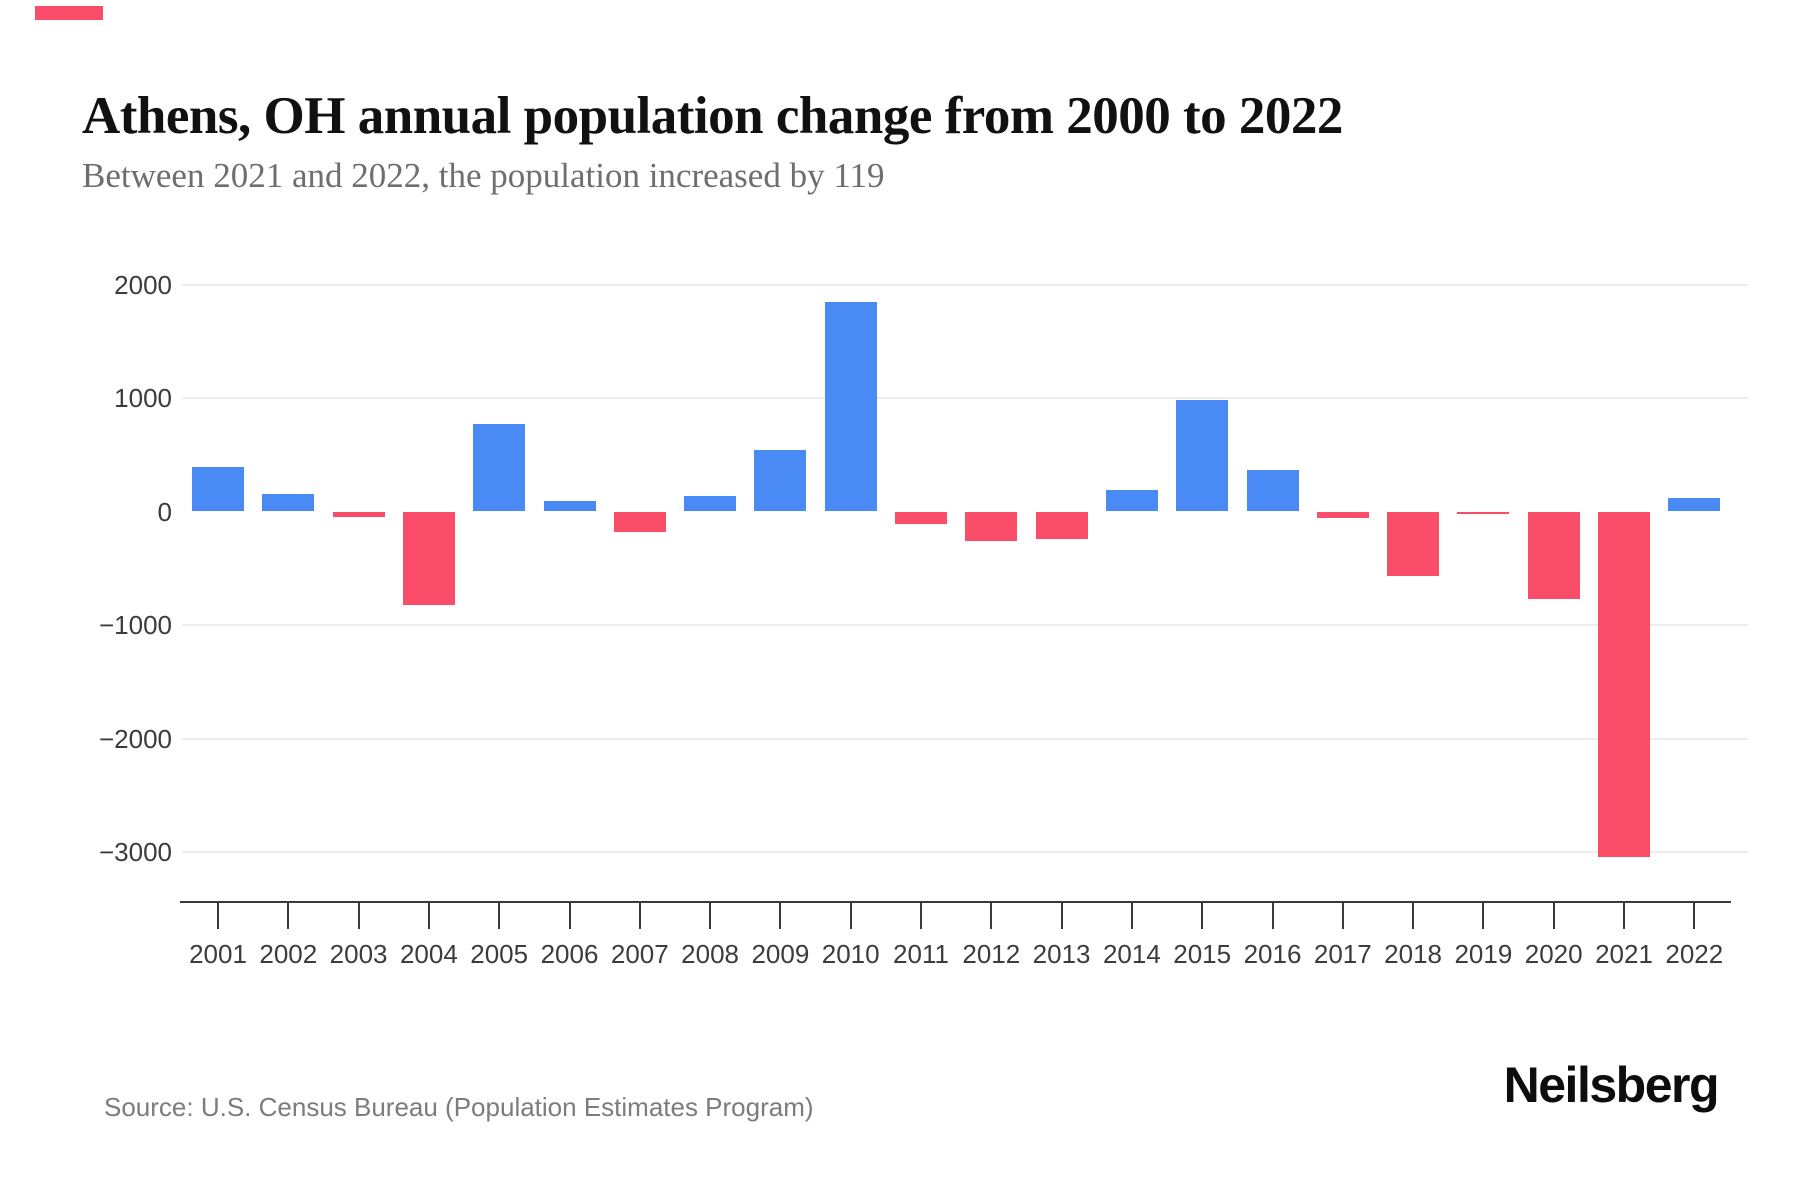  Describe the element at coordinates (1694, 954) in the screenshot. I see `x-axis-label-2022: 2022` at that location.